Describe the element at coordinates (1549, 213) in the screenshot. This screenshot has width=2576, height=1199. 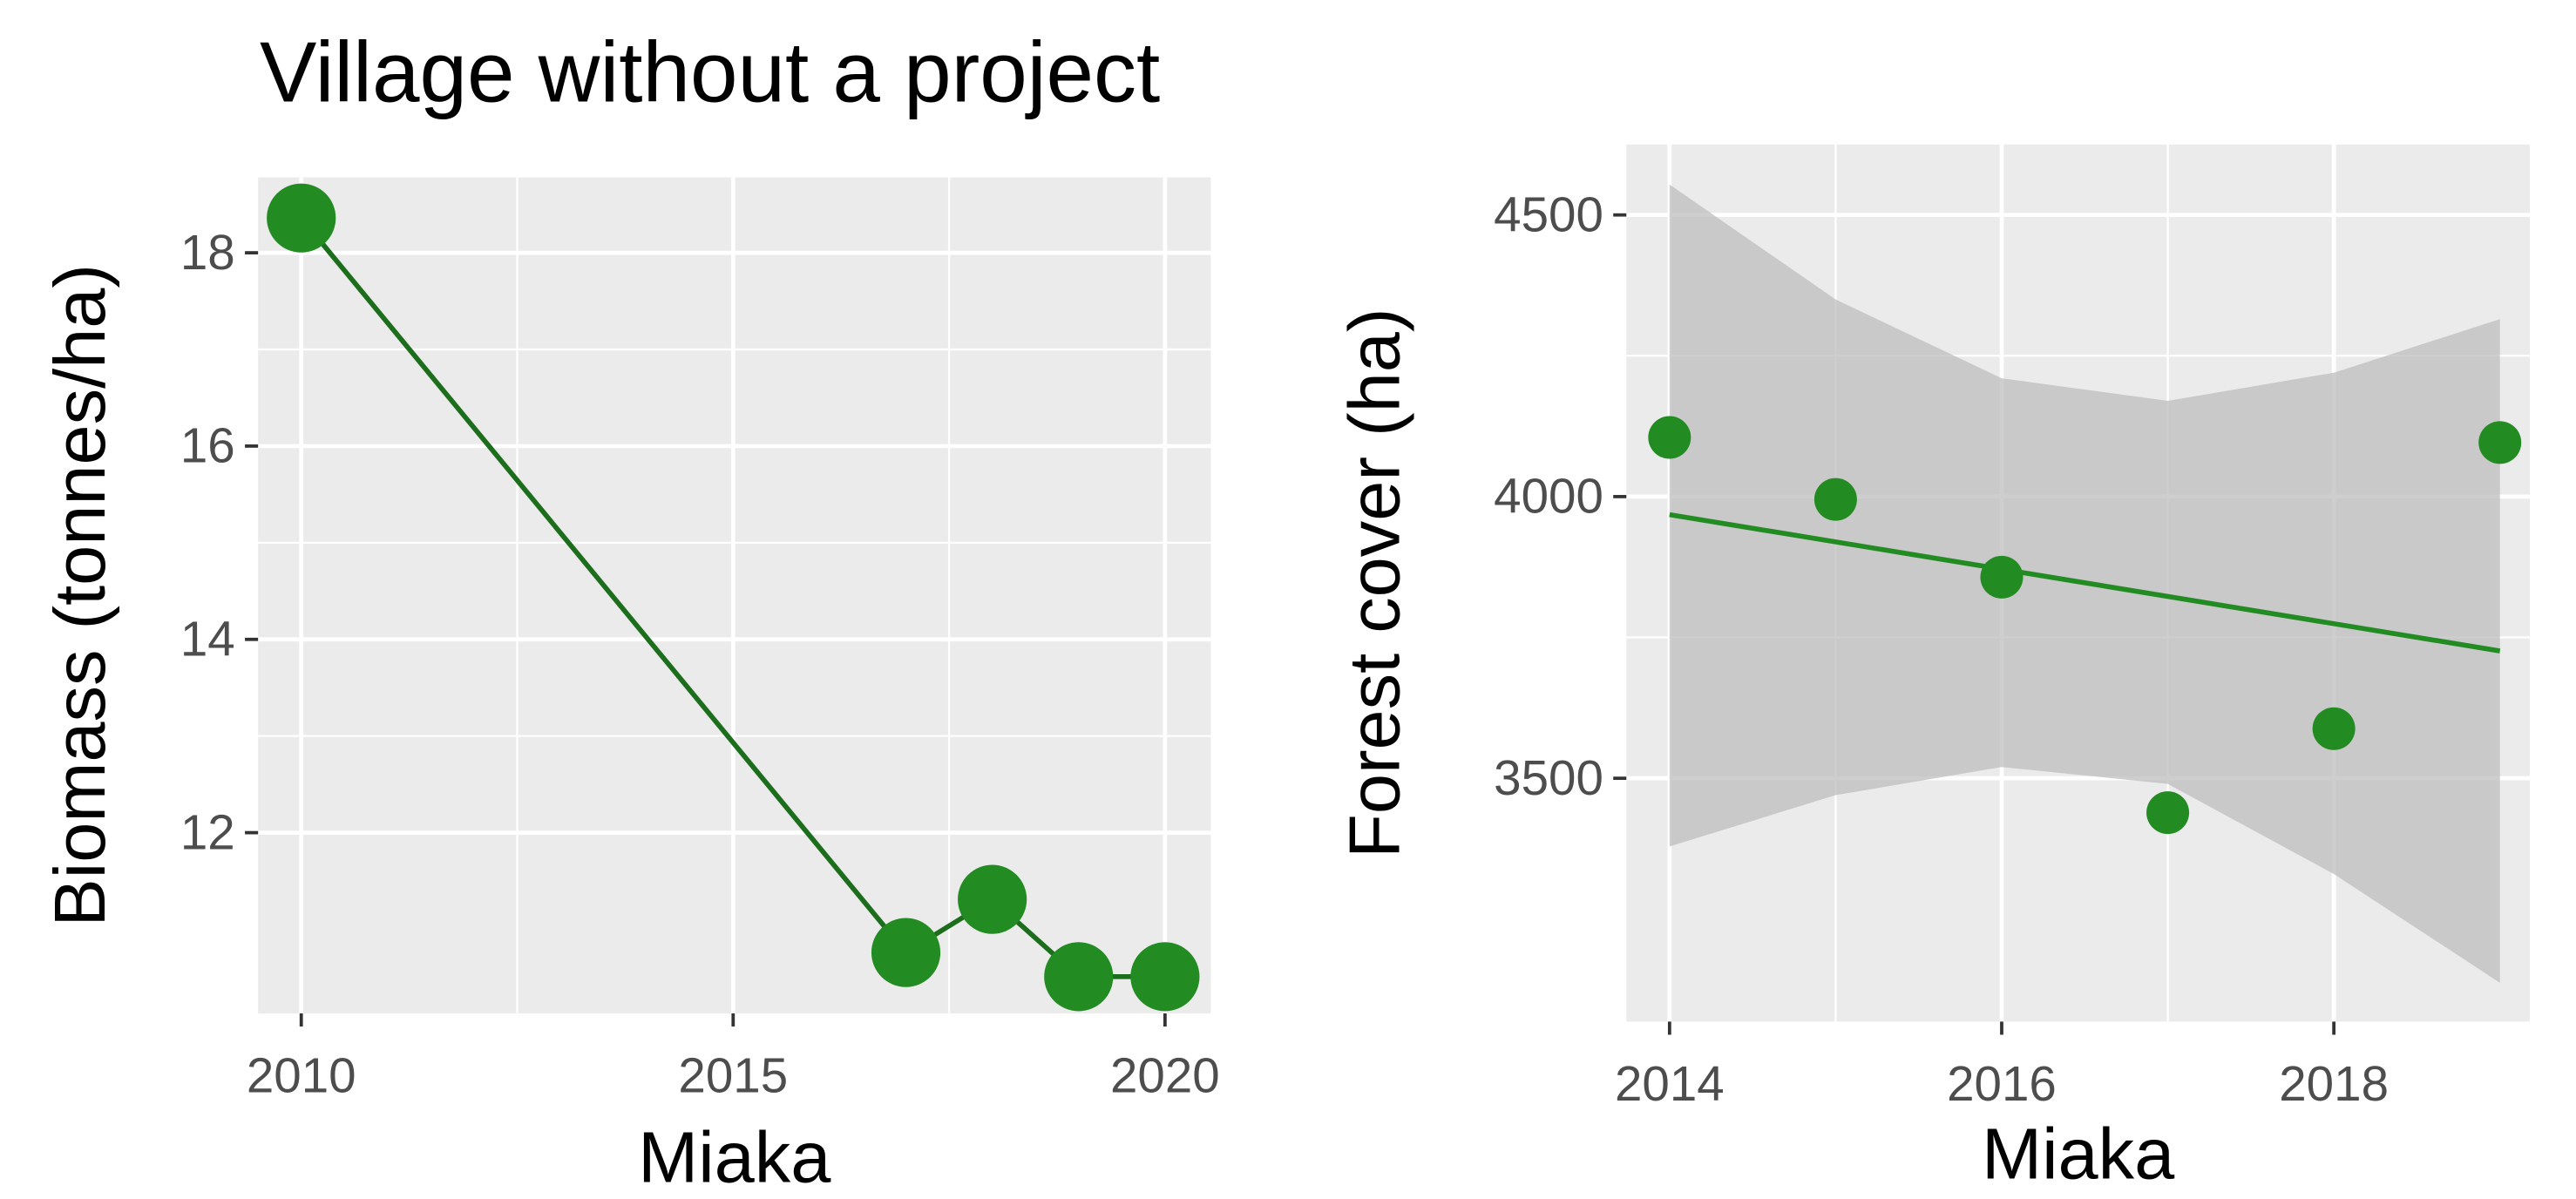
I see `y-tick-label: 4500` at that location.